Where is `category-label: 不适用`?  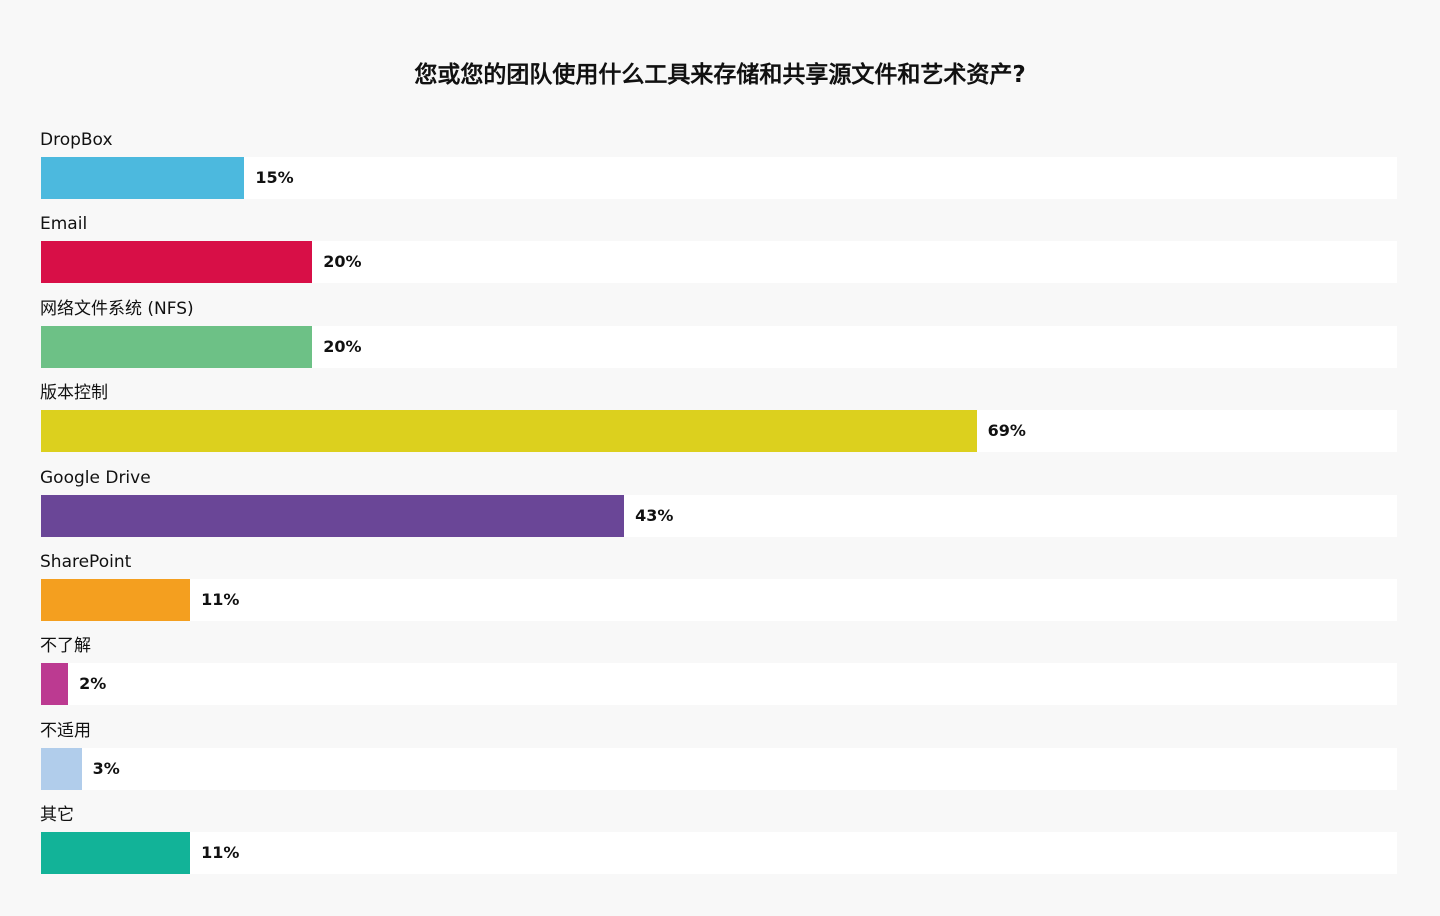
category-label: 不适用 is located at coordinates (65, 730).